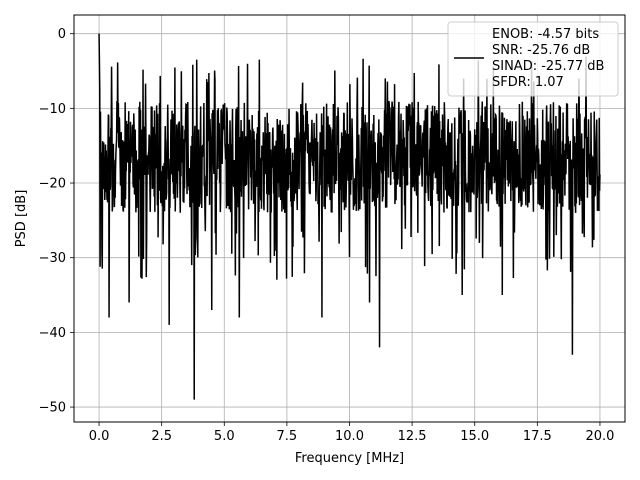 The height and width of the screenshot is (480, 640). I want to click on x-axis-label: Frequency [MHz], so click(349, 458).